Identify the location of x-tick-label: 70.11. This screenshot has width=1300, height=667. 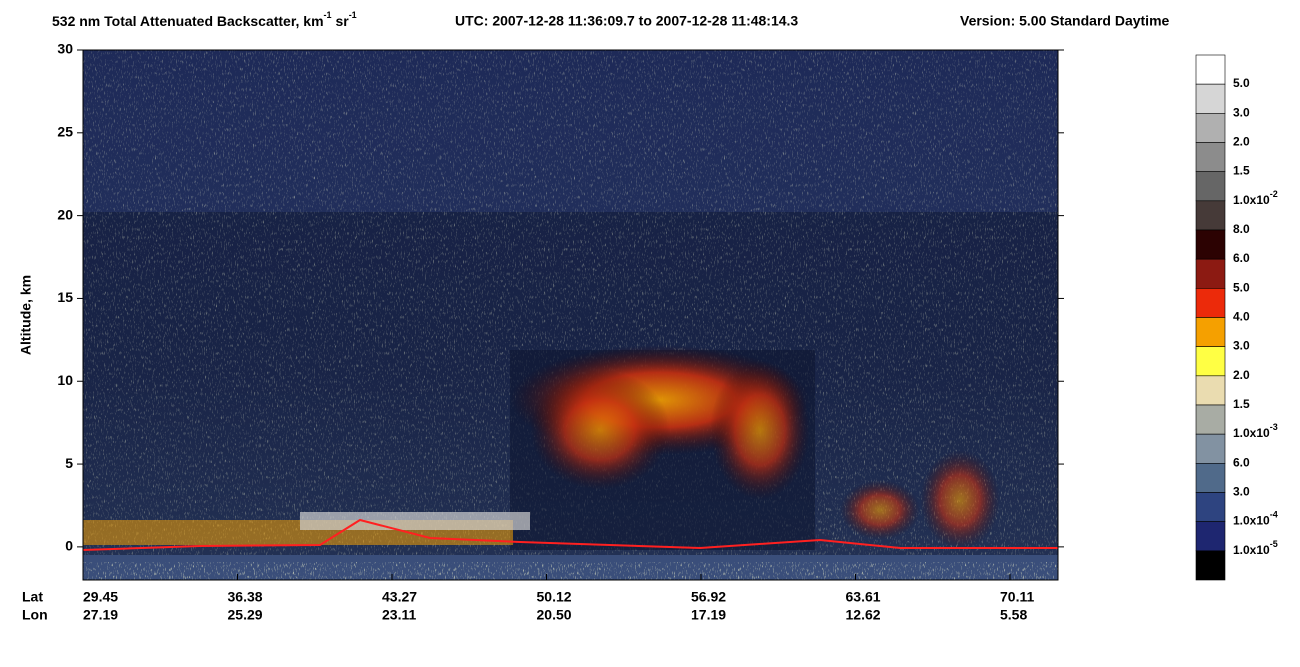
(1017, 597).